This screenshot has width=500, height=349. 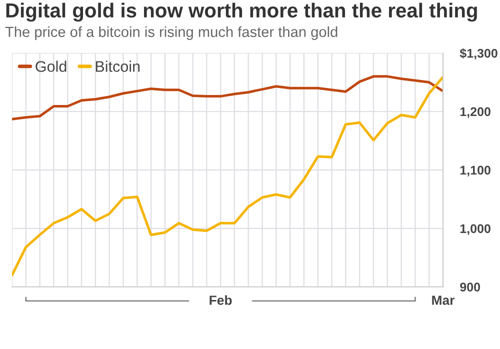 What do you see at coordinates (475, 229) in the screenshot?
I see `y-tick-label: 1,000` at bounding box center [475, 229].